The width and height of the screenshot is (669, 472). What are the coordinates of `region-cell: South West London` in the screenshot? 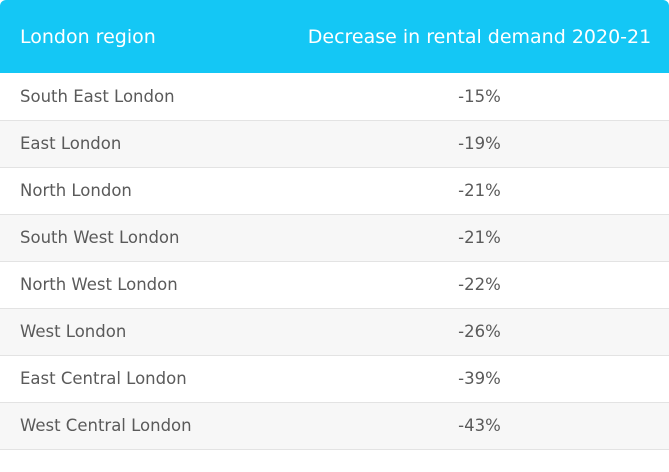 It's located at (100, 237).